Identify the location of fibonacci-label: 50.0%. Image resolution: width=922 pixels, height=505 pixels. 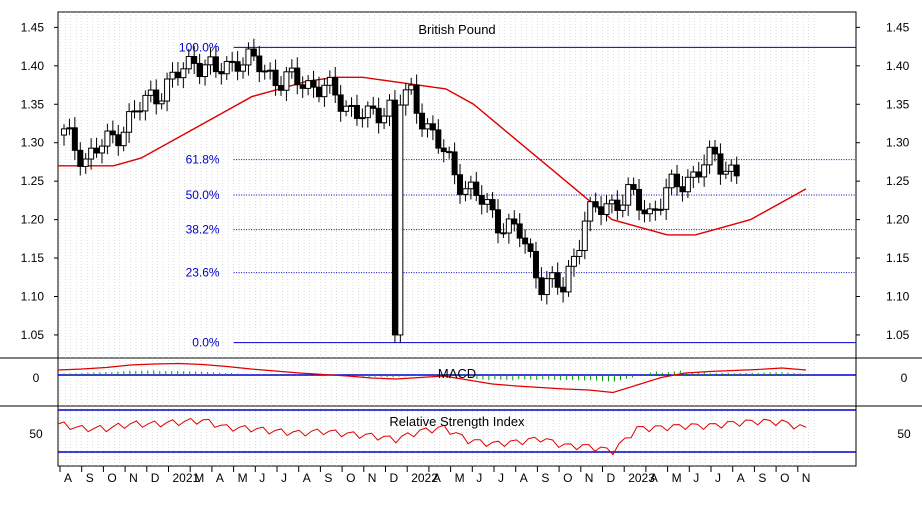
(203, 195).